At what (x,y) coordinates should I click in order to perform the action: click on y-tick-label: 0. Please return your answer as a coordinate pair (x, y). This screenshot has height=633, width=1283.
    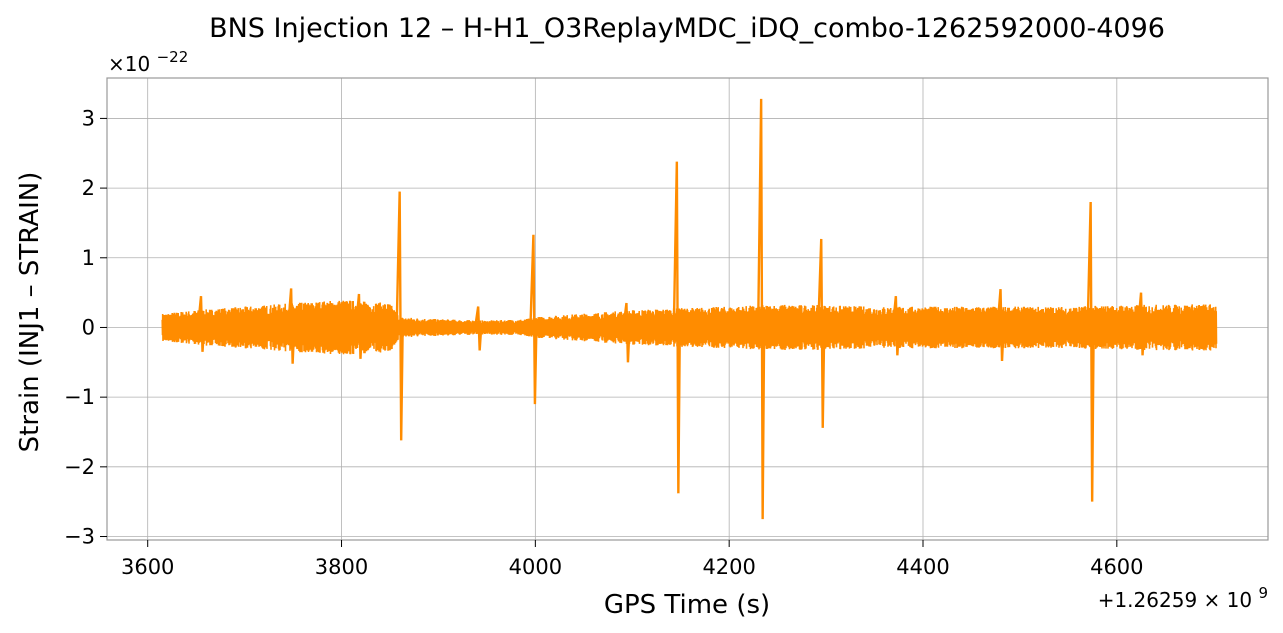
    Looking at the image, I should click on (88, 327).